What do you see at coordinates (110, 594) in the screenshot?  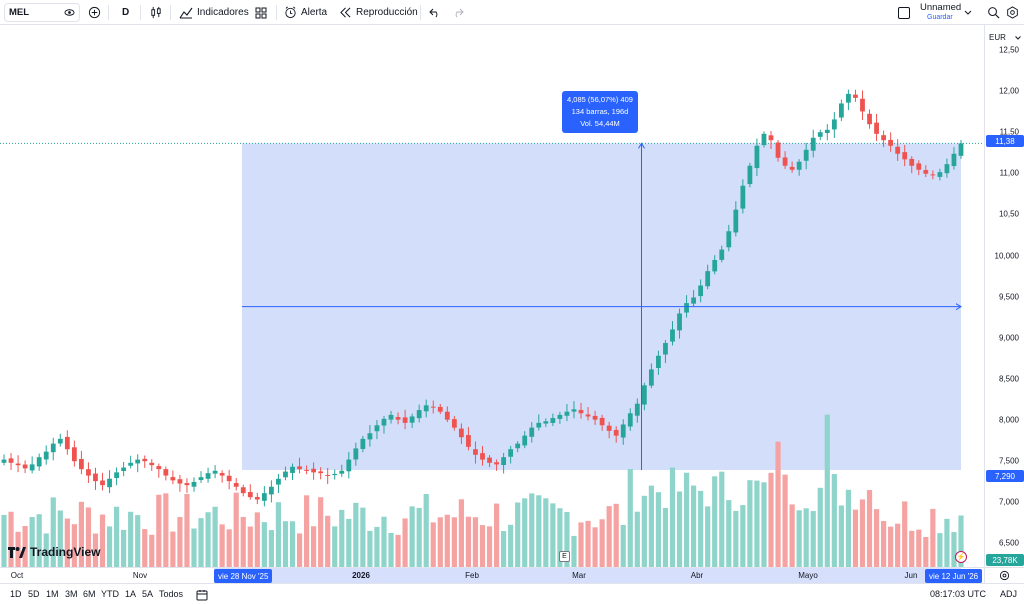 I see `range-ytd-button: YTD` at bounding box center [110, 594].